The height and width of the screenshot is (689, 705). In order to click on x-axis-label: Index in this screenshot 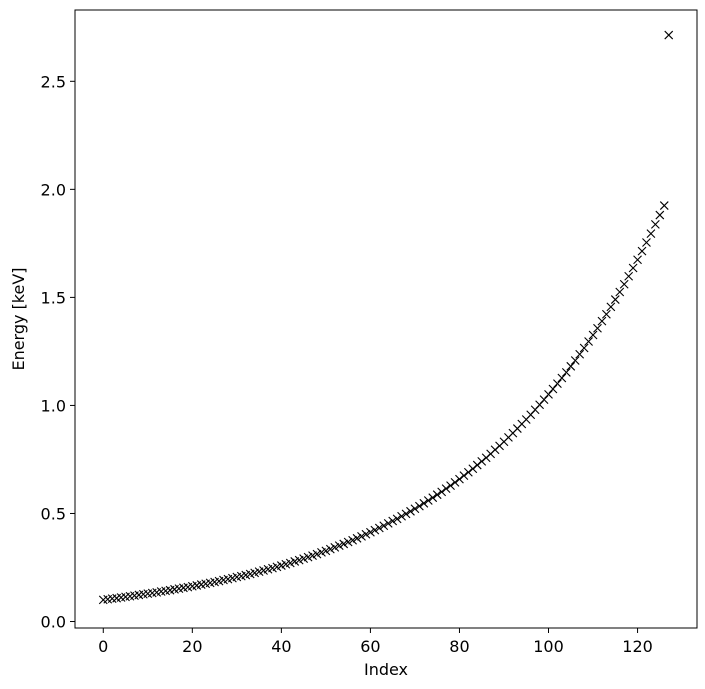, I will do `click(386, 669)`.